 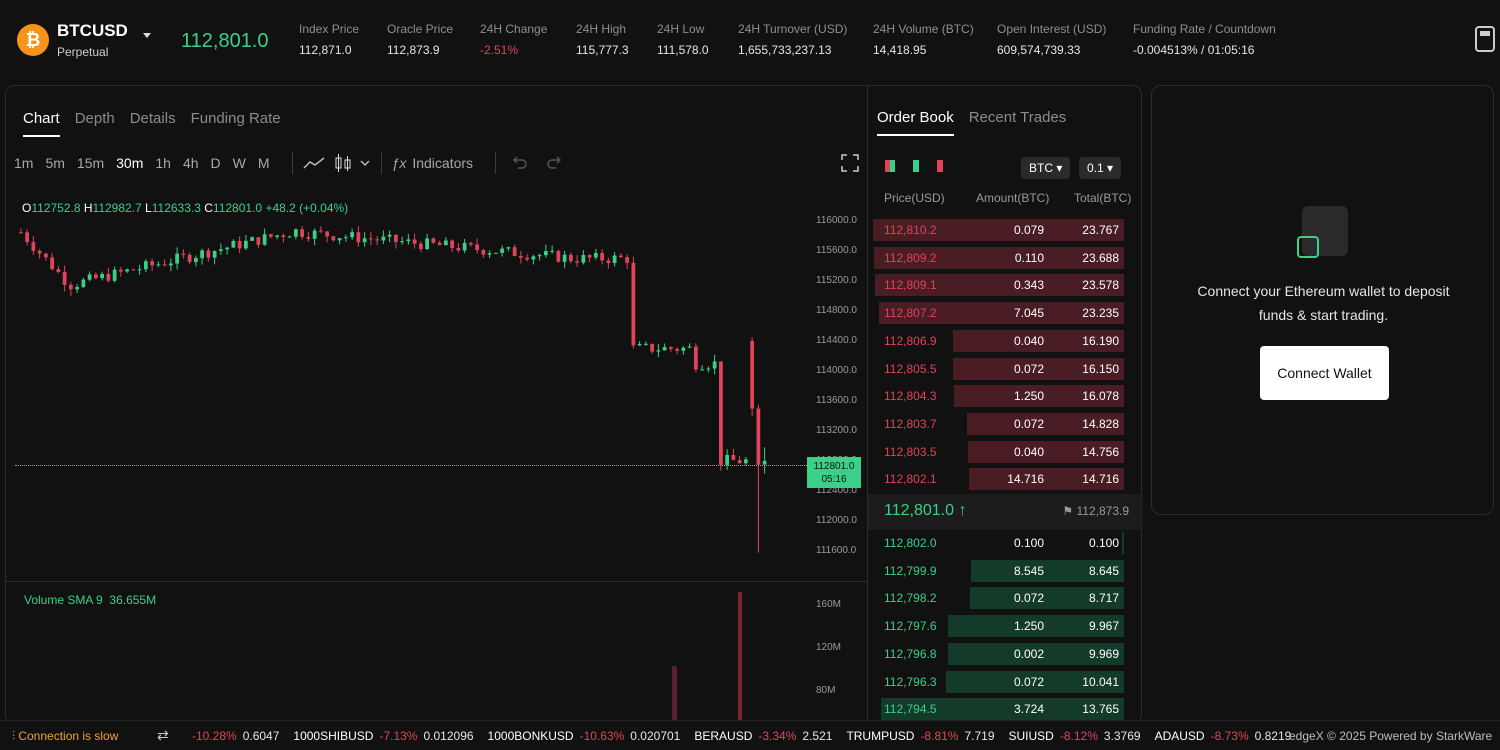 I want to click on ask-row: 112,802.1 14.716 14.716, so click(x=998, y=479).